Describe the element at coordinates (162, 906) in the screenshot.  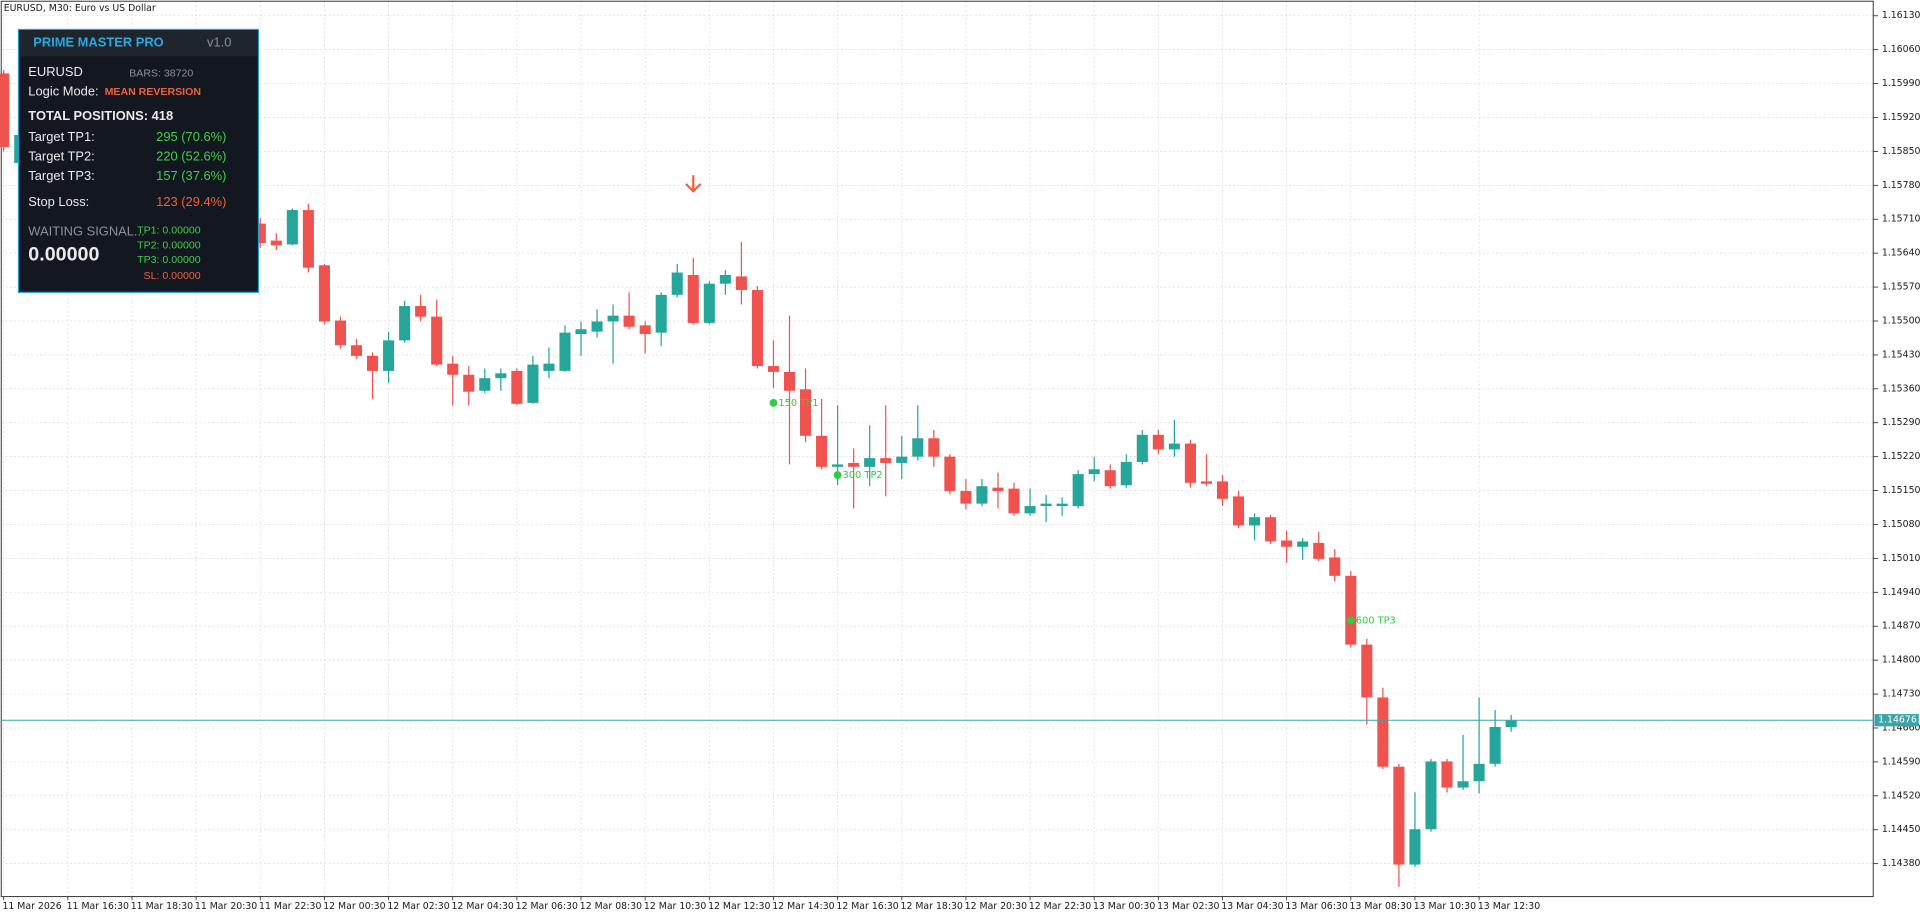
I see `x-tick-label: 11 Mar 18:30` at that location.